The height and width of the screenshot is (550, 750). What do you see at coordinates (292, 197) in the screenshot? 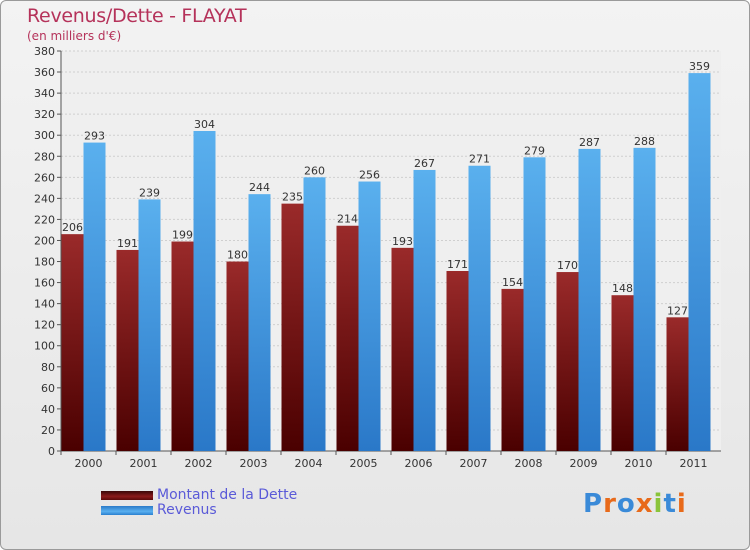
I see `data-label-dette: 235` at bounding box center [292, 197].